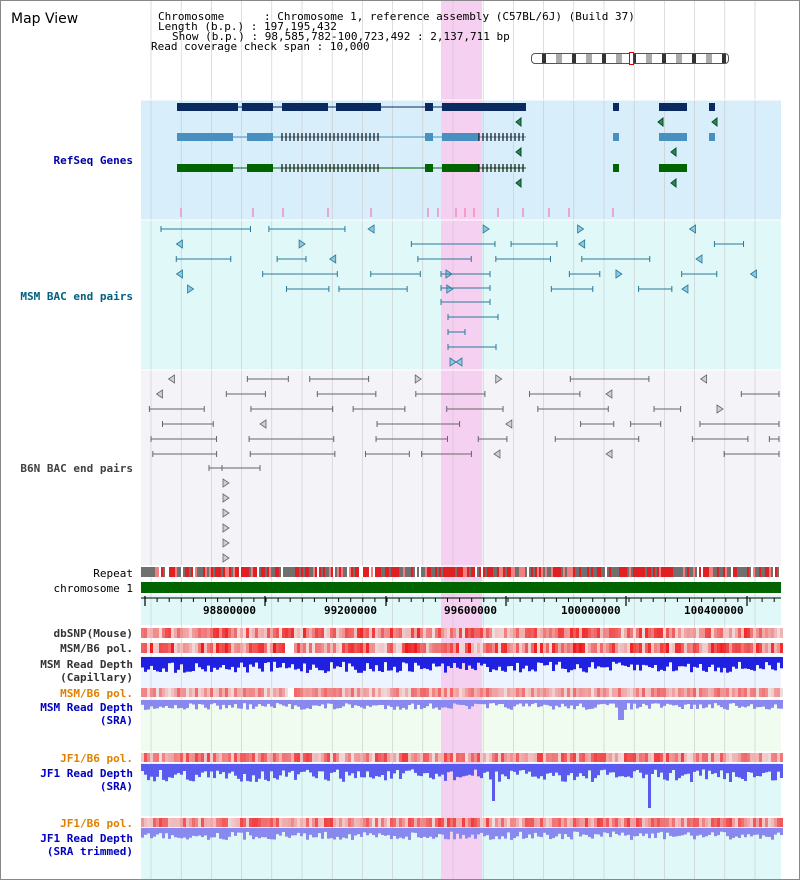 This screenshot has width=800, height=880. Describe the element at coordinates (76, 468) in the screenshot. I see `label-b6n-bac: B6N BAC end pairs` at that location.